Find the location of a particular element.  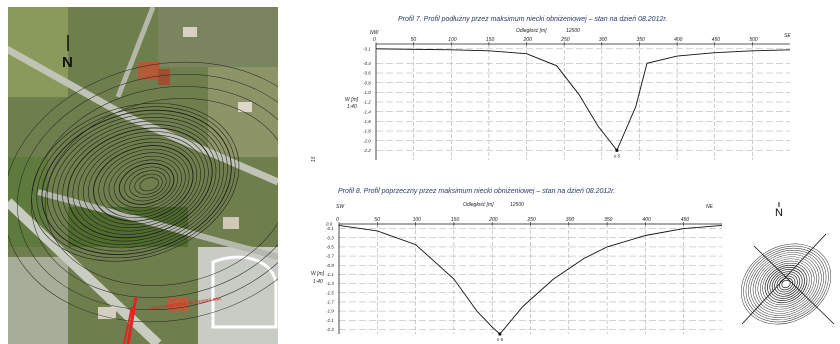

profile-7-scale: 12500 is located at coordinates (573, 31).